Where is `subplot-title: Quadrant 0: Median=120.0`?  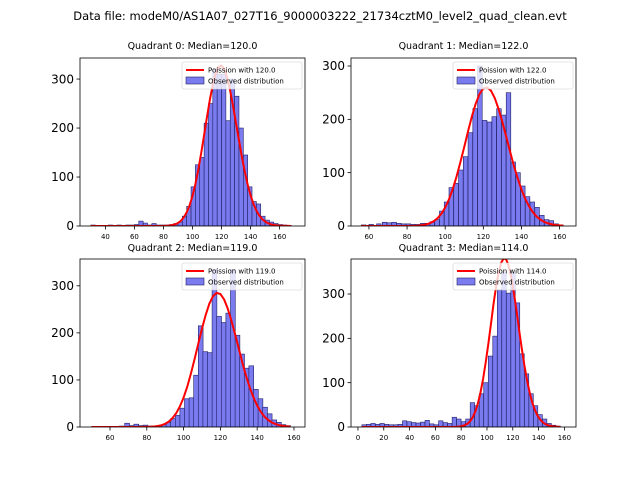 subplot-title: Quadrant 0: Median=120.0 is located at coordinates (193, 46).